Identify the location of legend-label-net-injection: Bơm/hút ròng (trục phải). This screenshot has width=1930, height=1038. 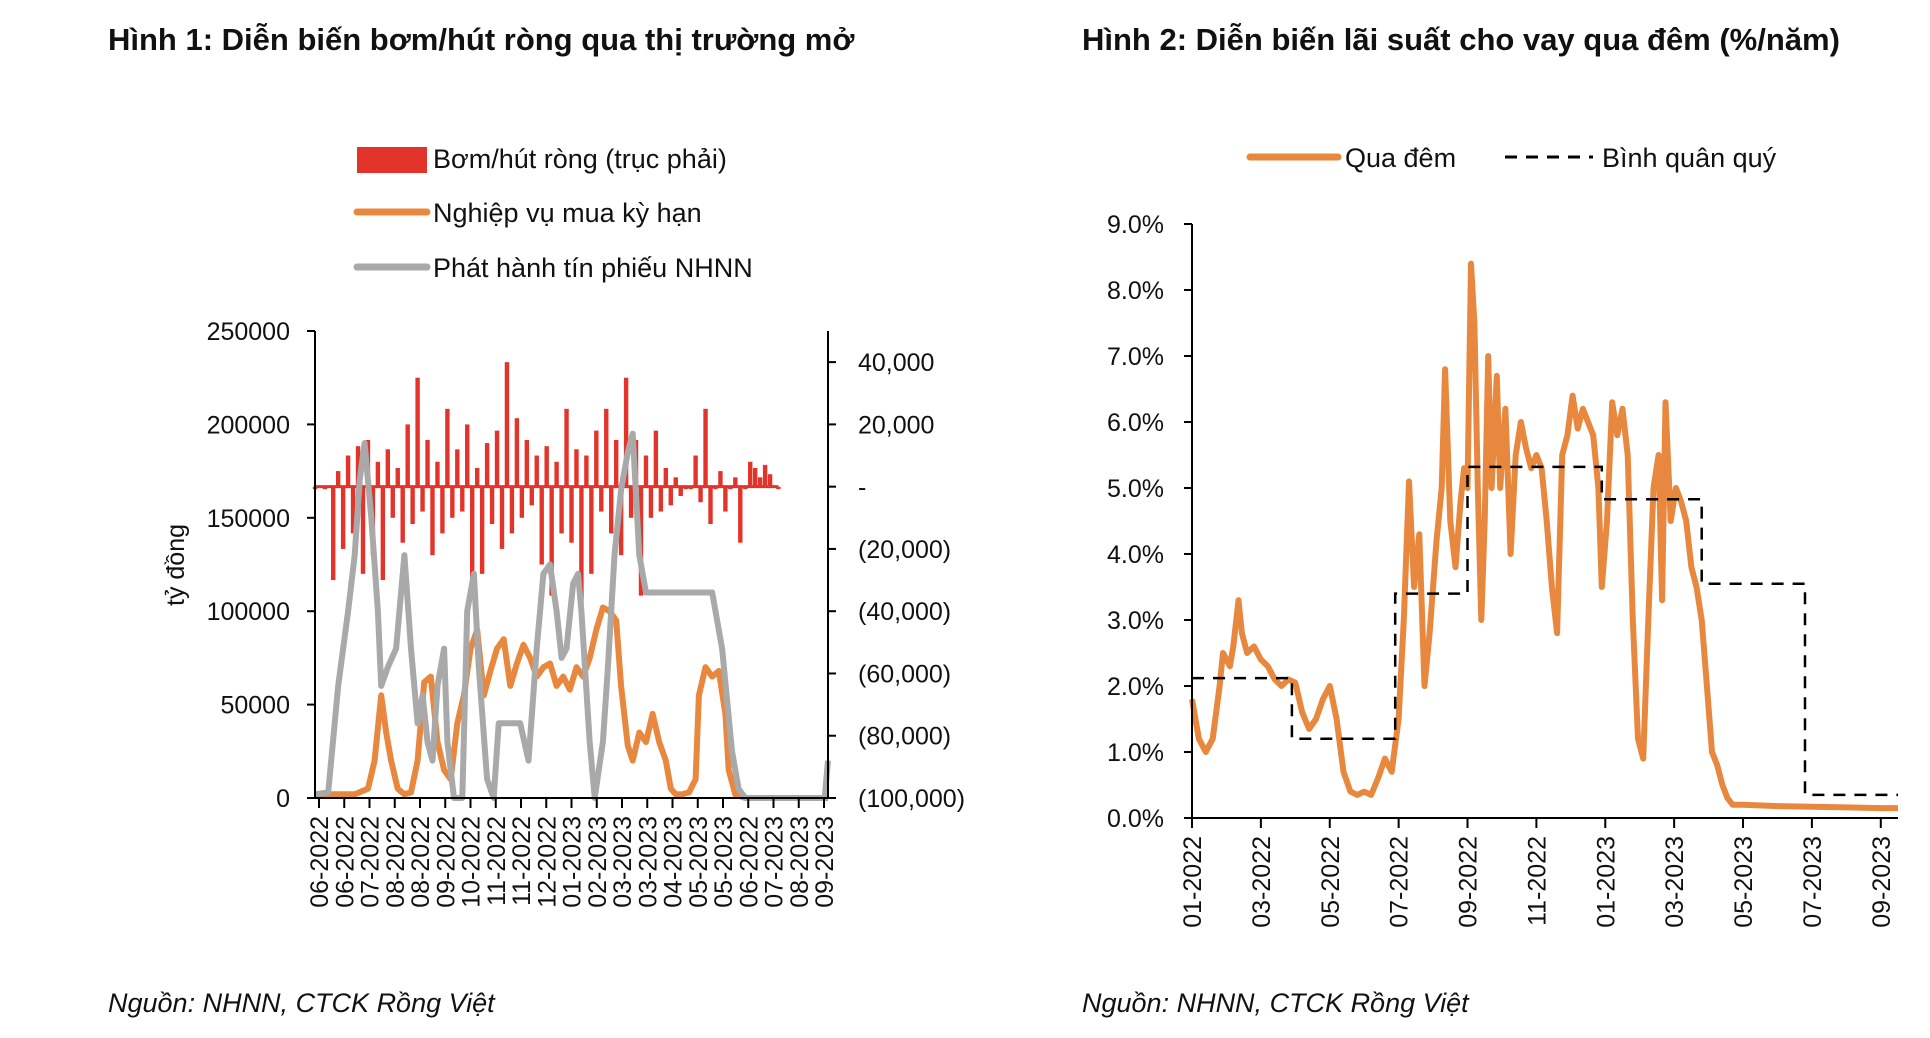
(580, 159).